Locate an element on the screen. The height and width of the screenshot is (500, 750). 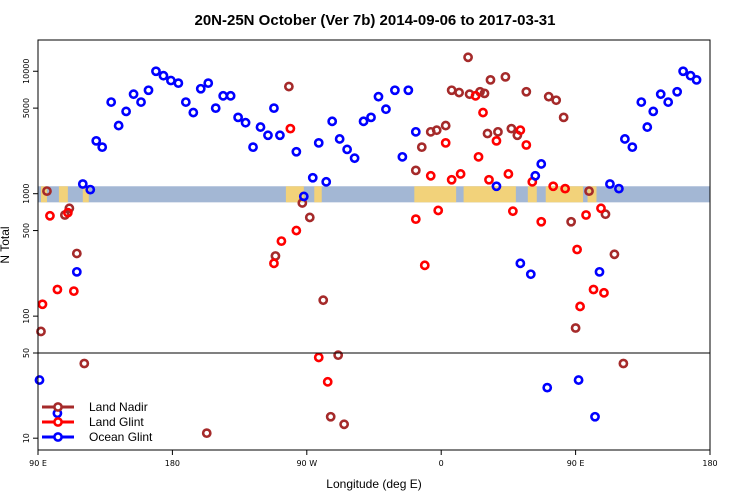
y-tick-label: 500 is located at coordinates (26, 230).